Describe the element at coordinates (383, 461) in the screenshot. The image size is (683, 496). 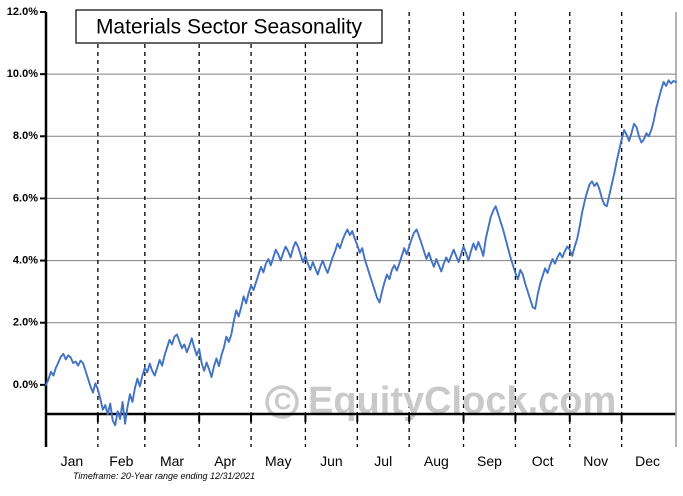
I see `x-tick-label-Jul: Jul` at that location.